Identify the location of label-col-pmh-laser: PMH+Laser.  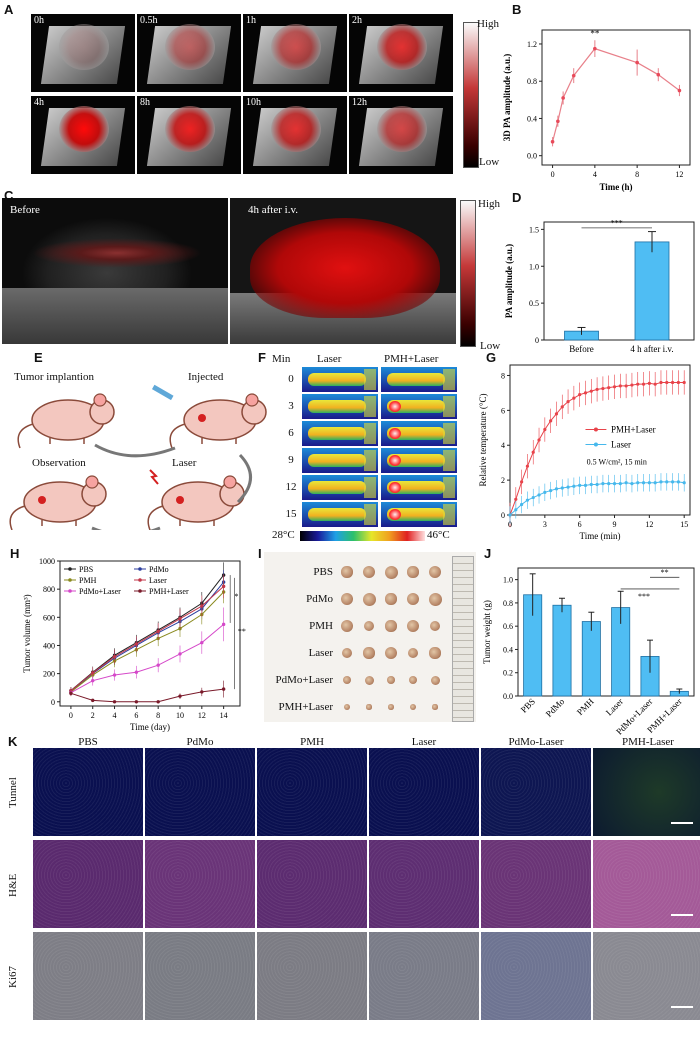
(411, 359).